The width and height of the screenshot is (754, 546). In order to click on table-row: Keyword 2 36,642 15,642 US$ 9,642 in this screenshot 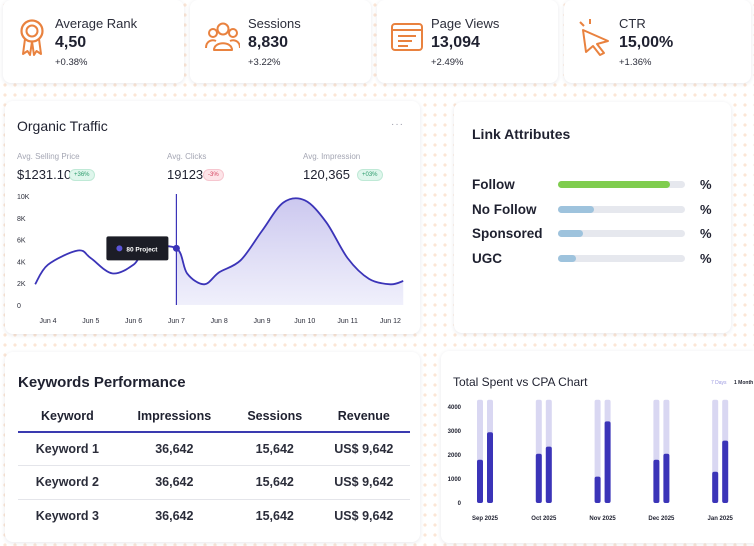, I will do `click(214, 482)`.